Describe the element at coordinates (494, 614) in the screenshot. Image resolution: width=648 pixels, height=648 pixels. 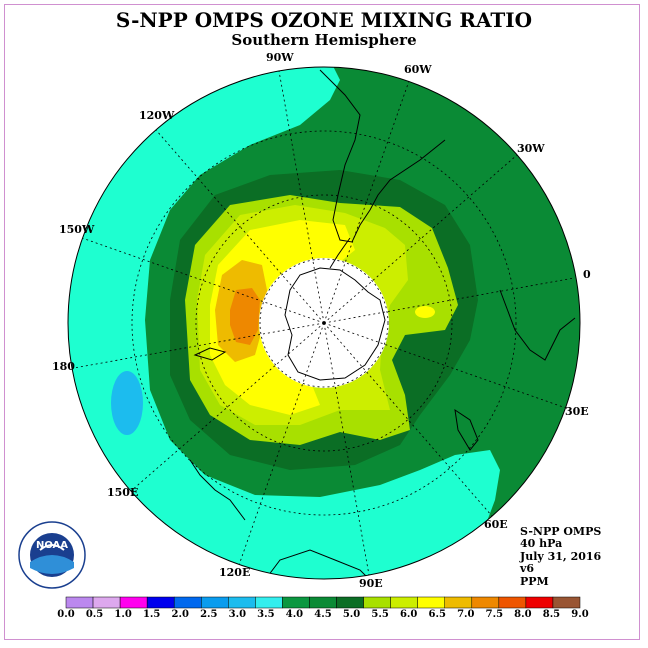
I see `colorbar-tick-label: 7.5` at that location.